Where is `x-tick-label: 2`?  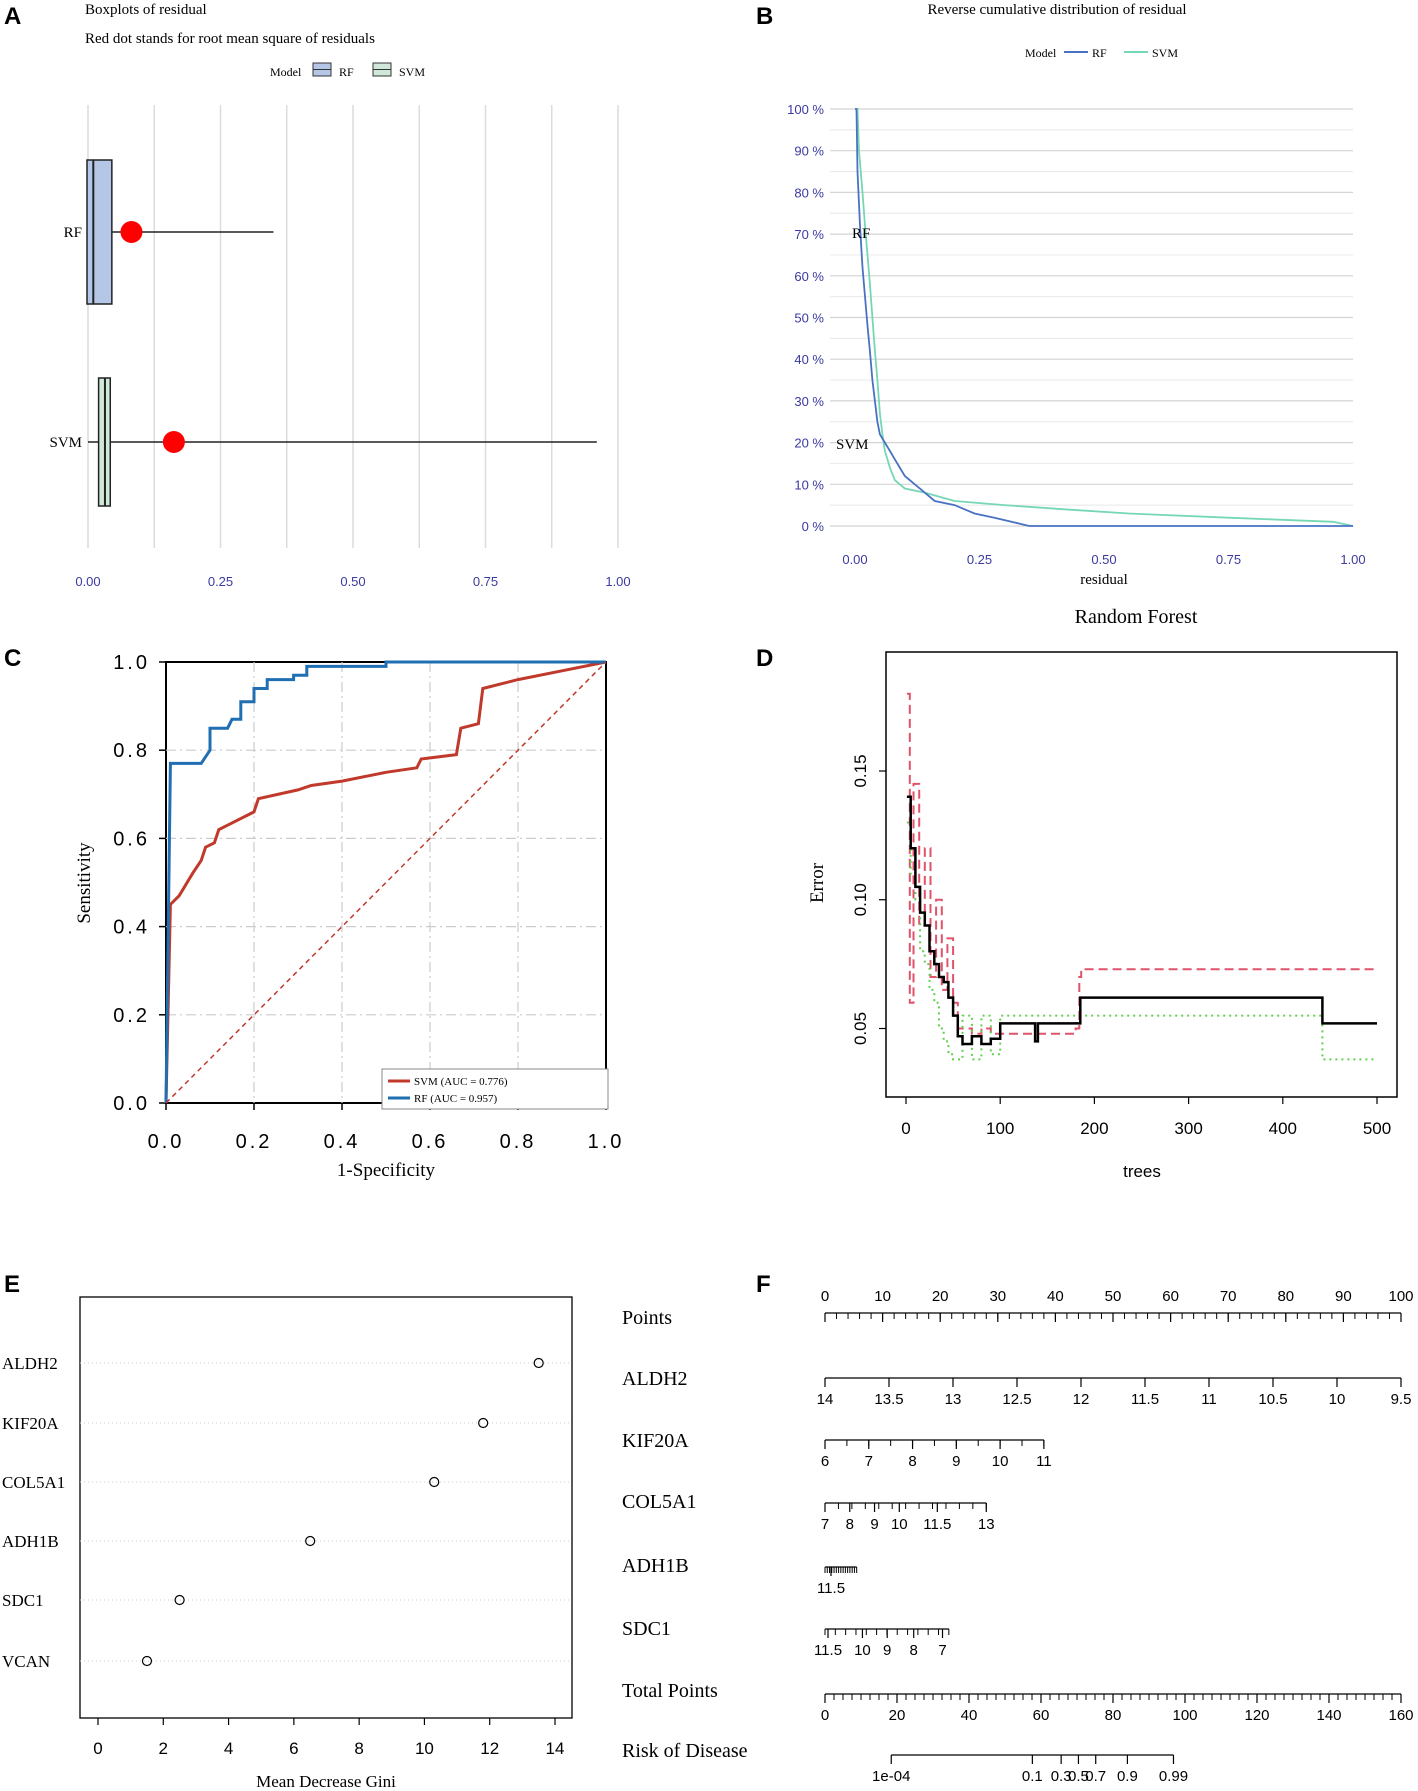 x-tick-label: 2 is located at coordinates (163, 1748).